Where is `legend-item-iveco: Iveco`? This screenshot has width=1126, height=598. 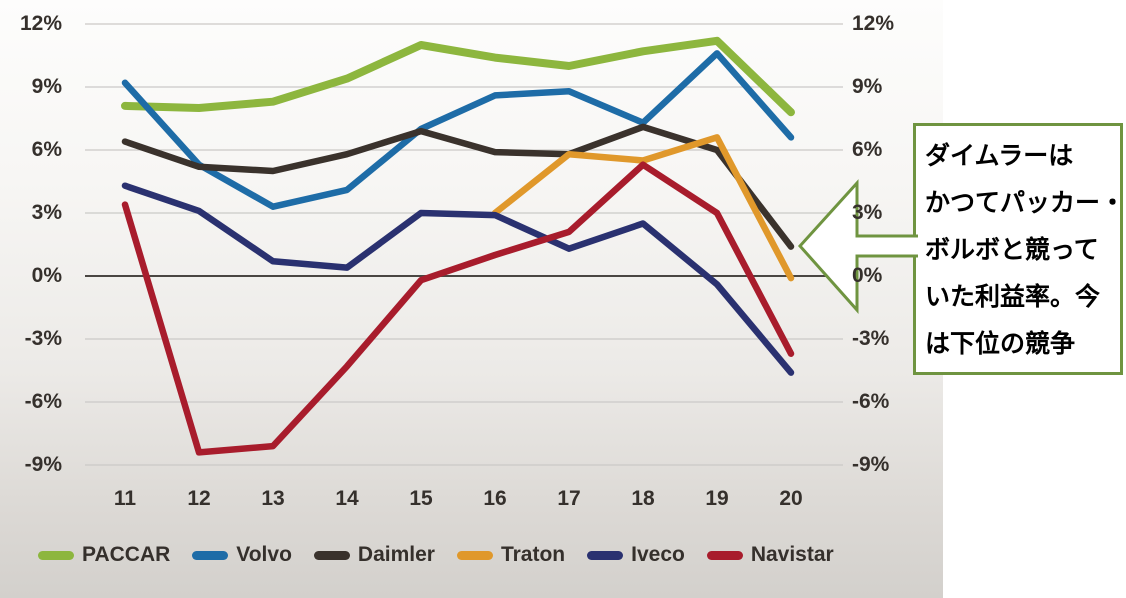
legend-item-iveco: Iveco is located at coordinates (636, 555).